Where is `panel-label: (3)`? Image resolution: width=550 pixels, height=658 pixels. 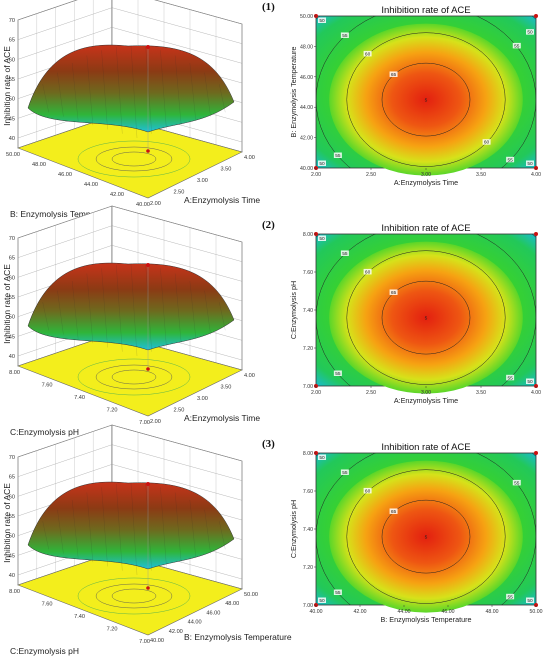 panel-label: (3) is located at coordinates (268, 444).